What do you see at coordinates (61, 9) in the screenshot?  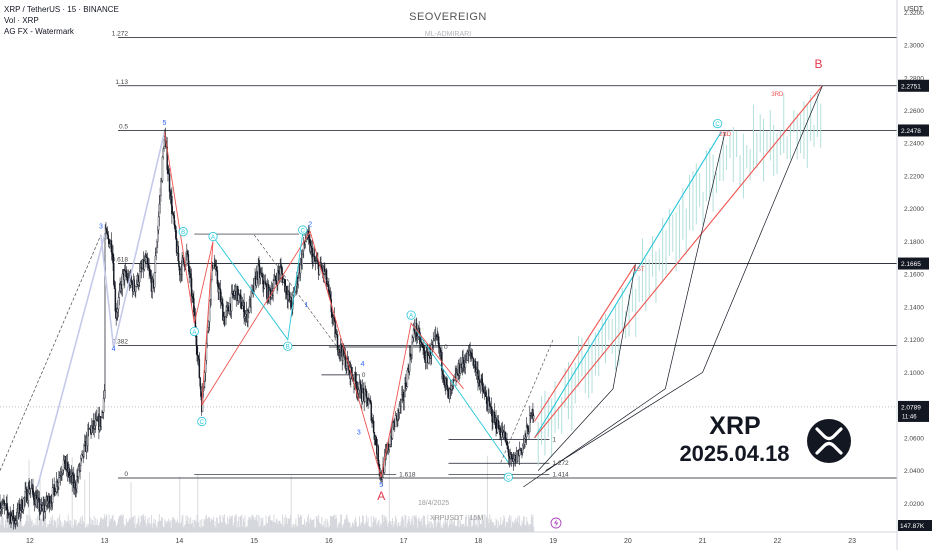 I see `symbol-title: XRP / TetherUS · 15 · BINANCE` at bounding box center [61, 9].